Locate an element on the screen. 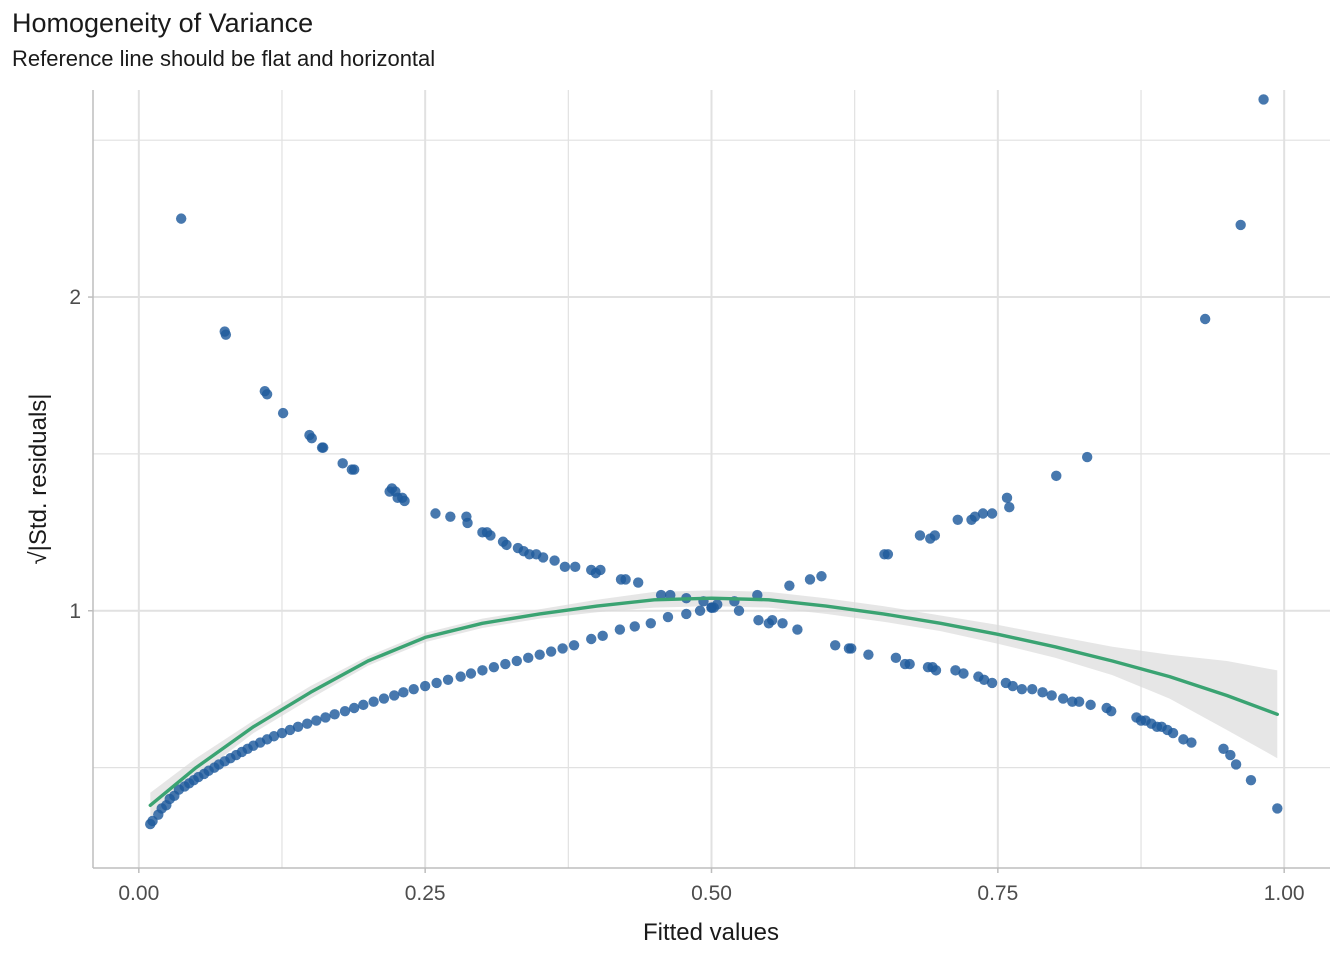 Image resolution: width=1344 pixels, height=960 pixels. x-tick-label: 1.00 is located at coordinates (1284, 893).